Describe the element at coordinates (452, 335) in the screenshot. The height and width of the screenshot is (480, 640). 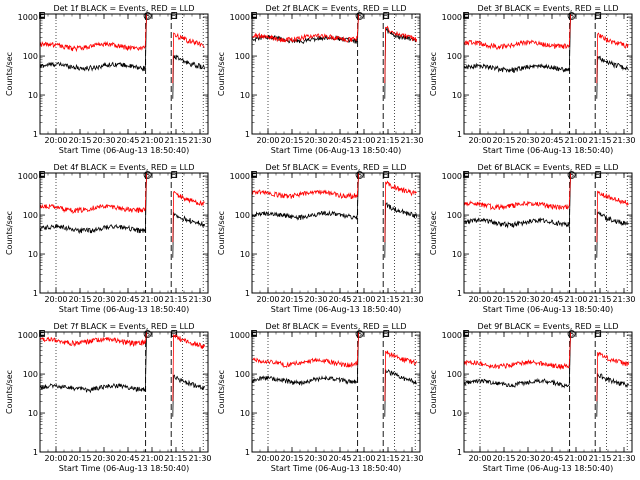
I see `y-tick-label: 1000` at that location.